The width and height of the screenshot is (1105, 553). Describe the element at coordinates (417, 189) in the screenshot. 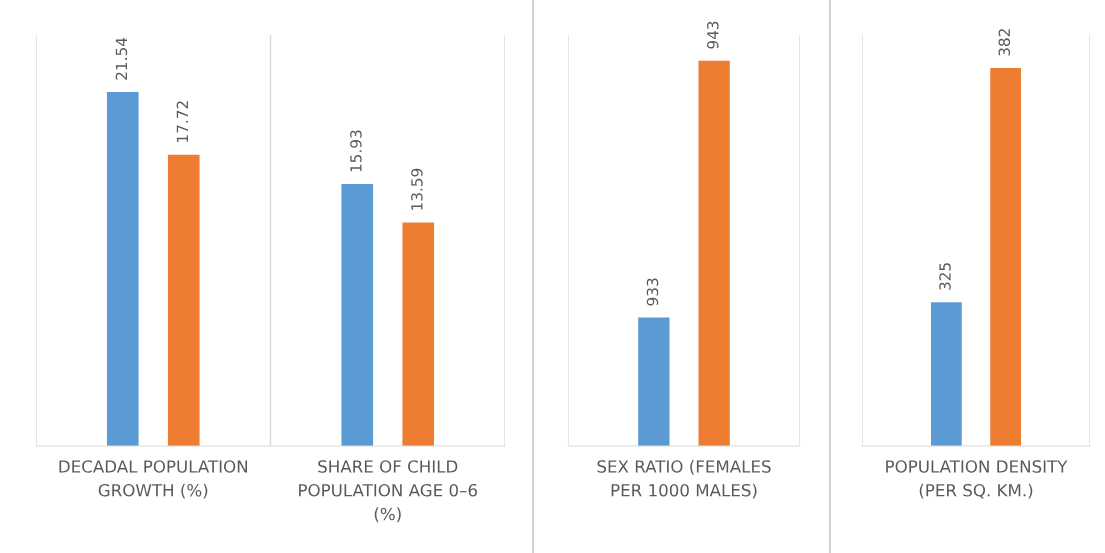

I see `data-label: 13.59` at that location.